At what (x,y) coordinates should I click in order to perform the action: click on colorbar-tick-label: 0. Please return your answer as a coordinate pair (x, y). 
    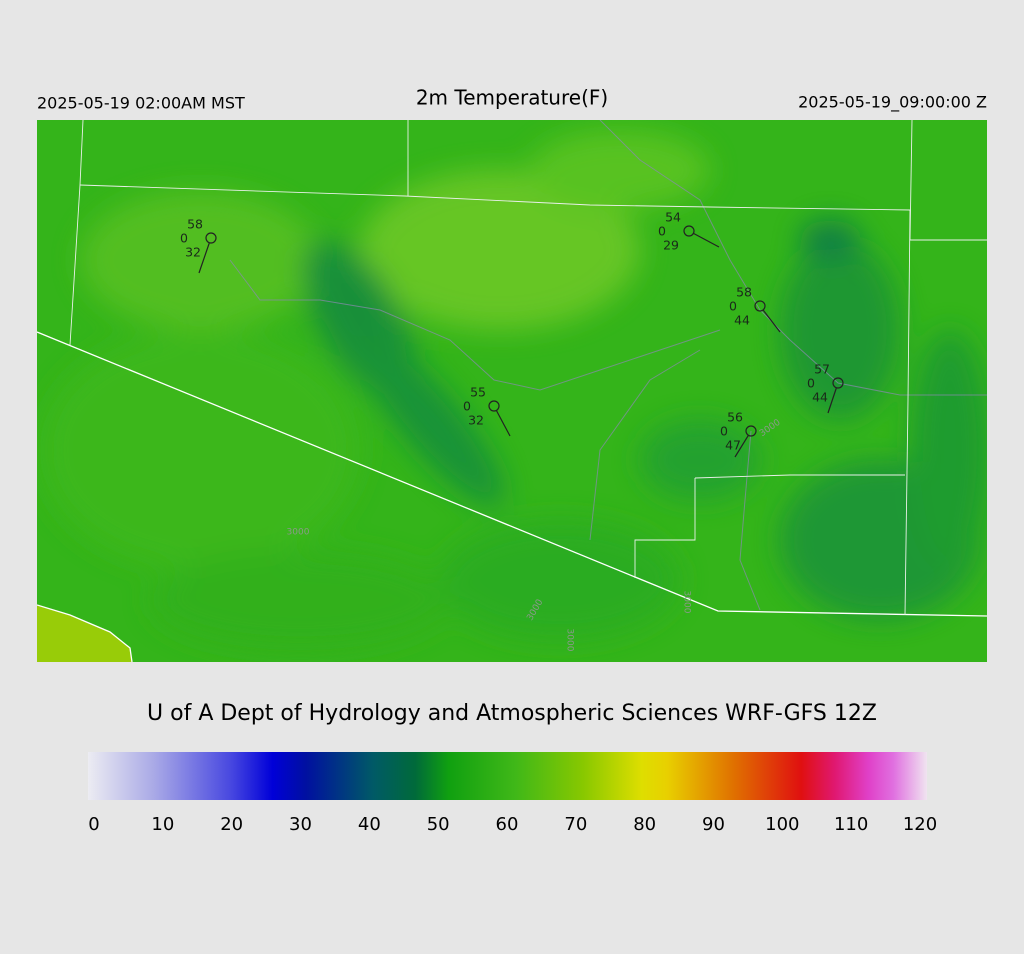
    Looking at the image, I should click on (93, 824).